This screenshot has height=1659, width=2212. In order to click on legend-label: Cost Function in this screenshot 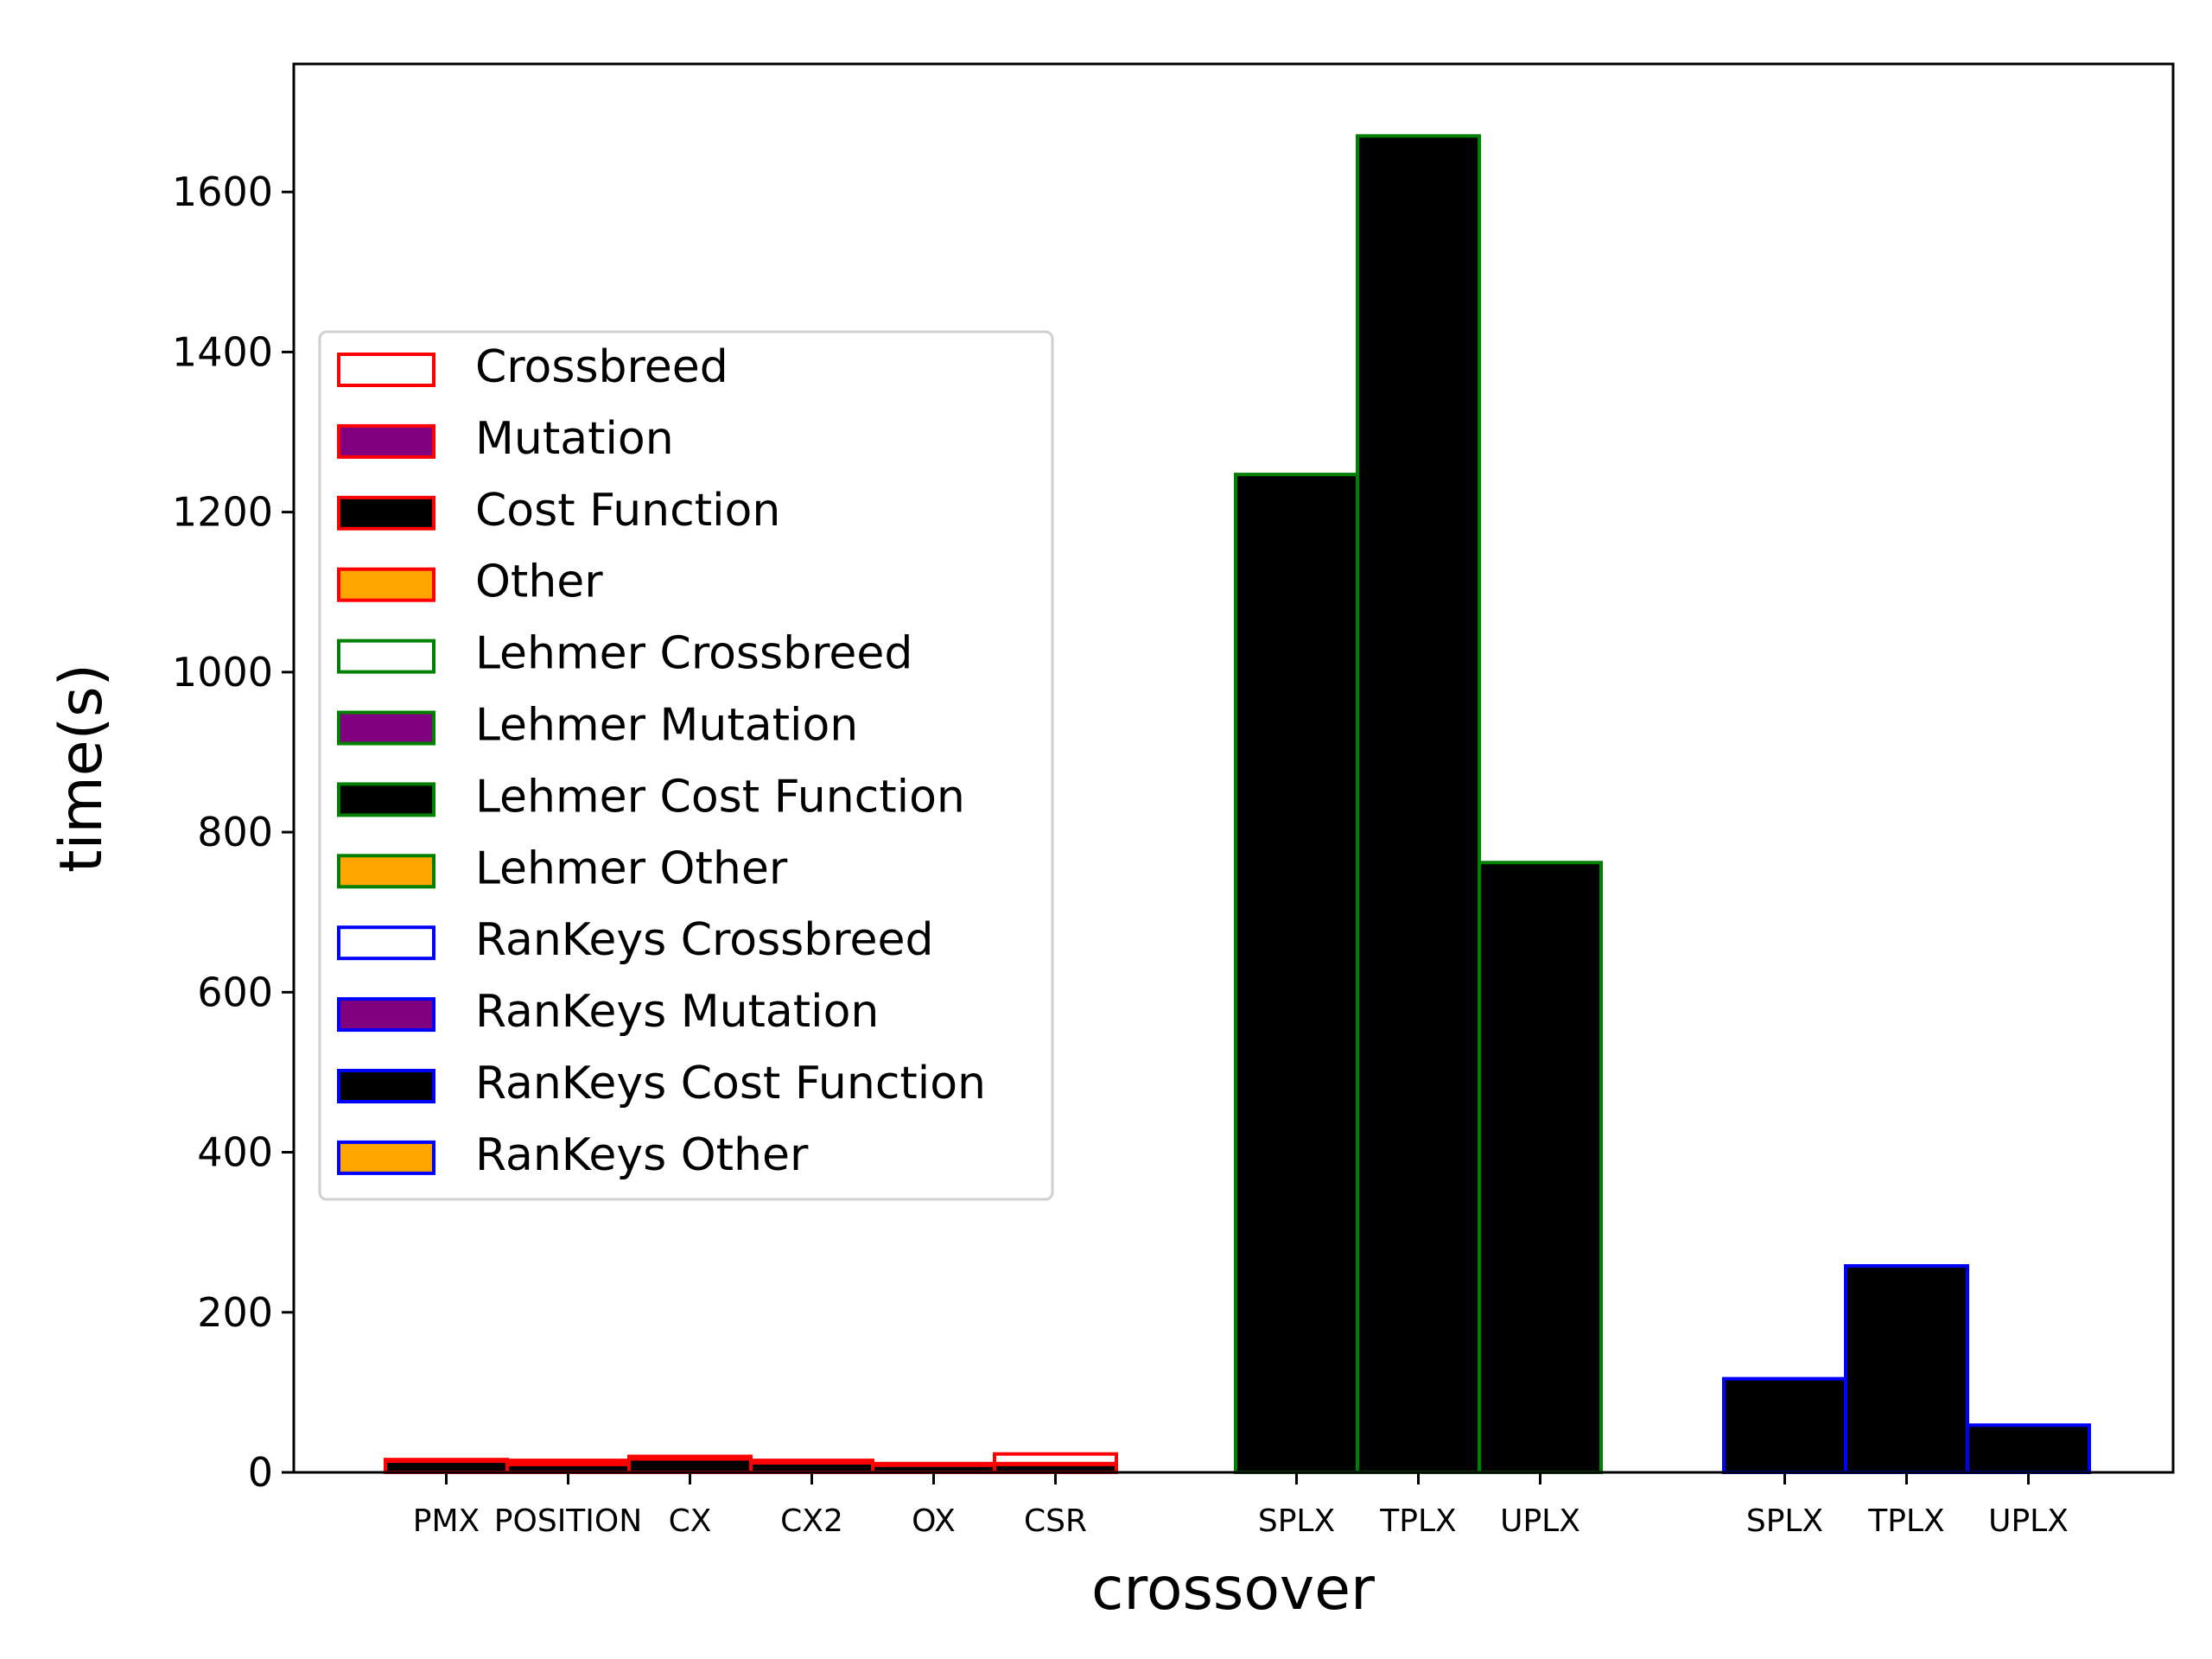, I will do `click(627, 511)`.